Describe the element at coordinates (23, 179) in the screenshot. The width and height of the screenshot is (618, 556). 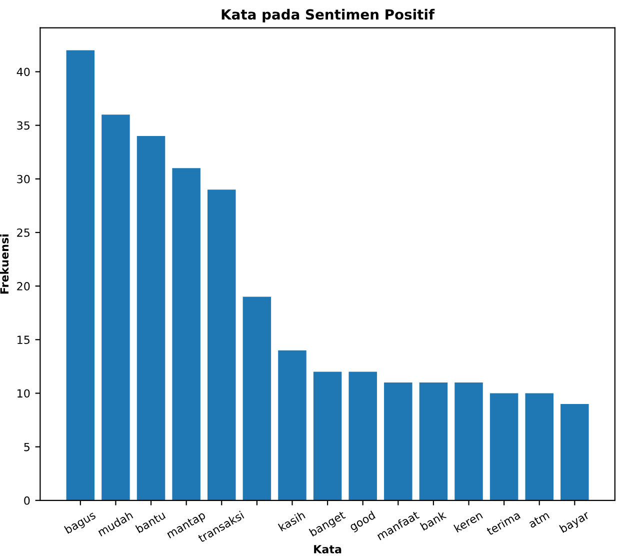
I see `y-tick-label: 30` at that location.